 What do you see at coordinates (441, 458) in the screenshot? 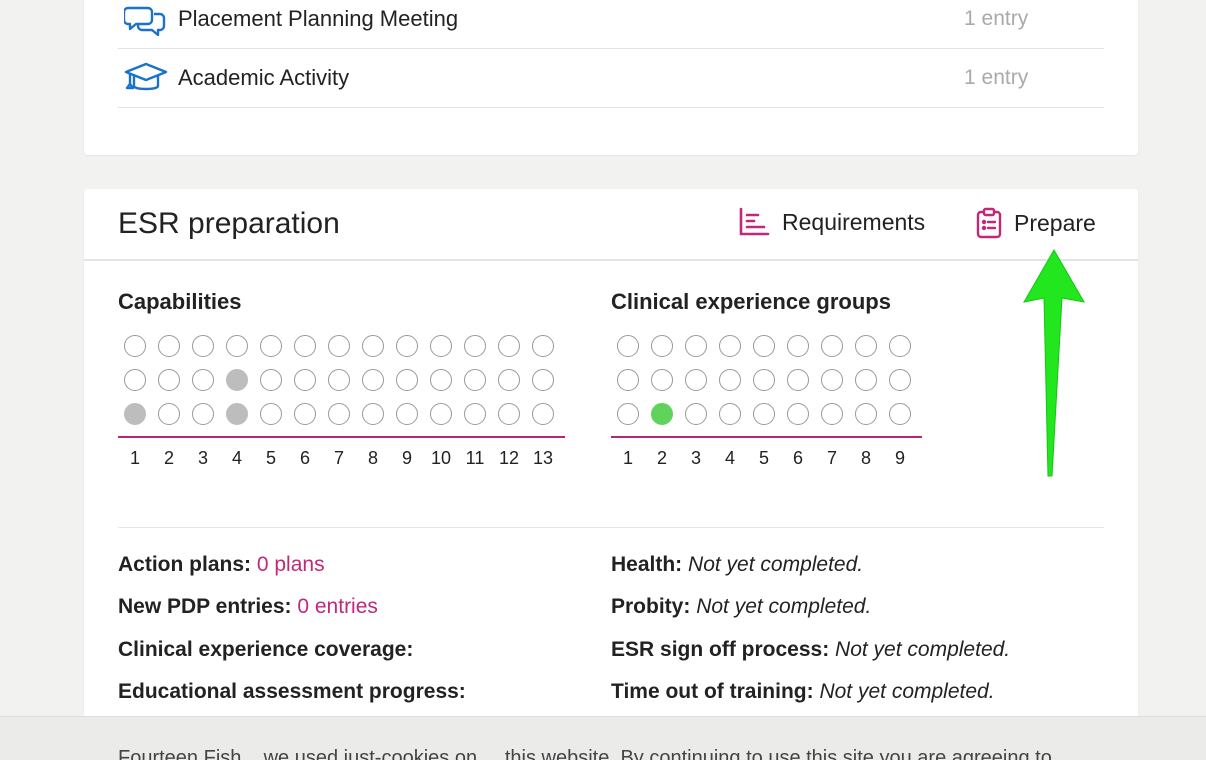
I see `column-number: 10` at bounding box center [441, 458].